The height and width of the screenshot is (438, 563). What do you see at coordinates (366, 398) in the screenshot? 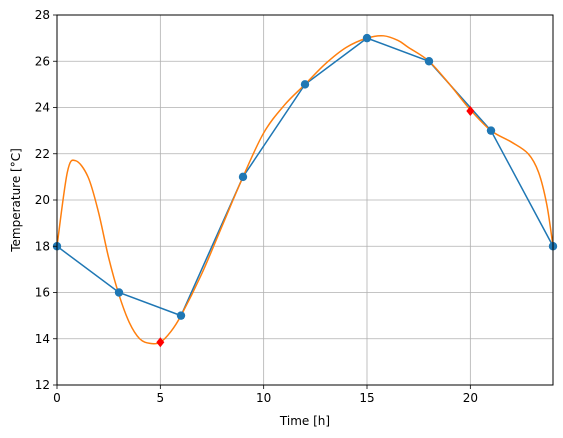
I see `x-tick-label: 15` at bounding box center [366, 398].